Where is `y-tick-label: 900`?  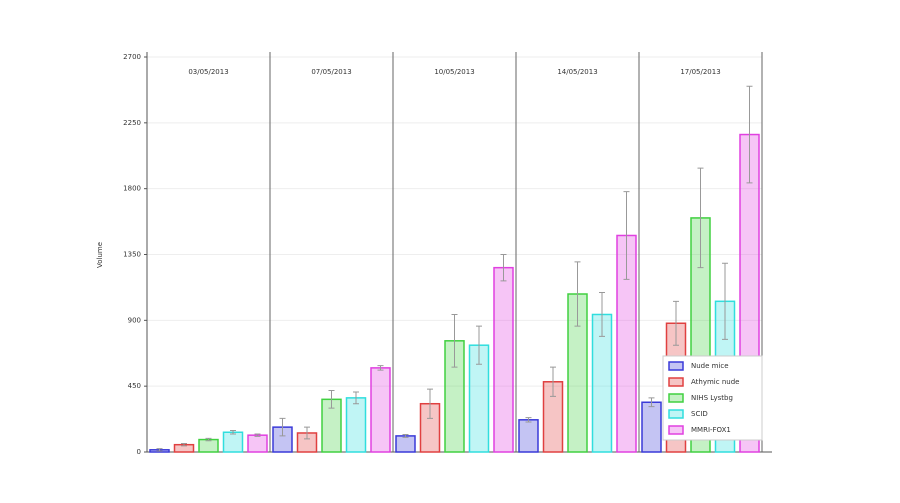 y-tick-label: 900 is located at coordinates (134, 320).